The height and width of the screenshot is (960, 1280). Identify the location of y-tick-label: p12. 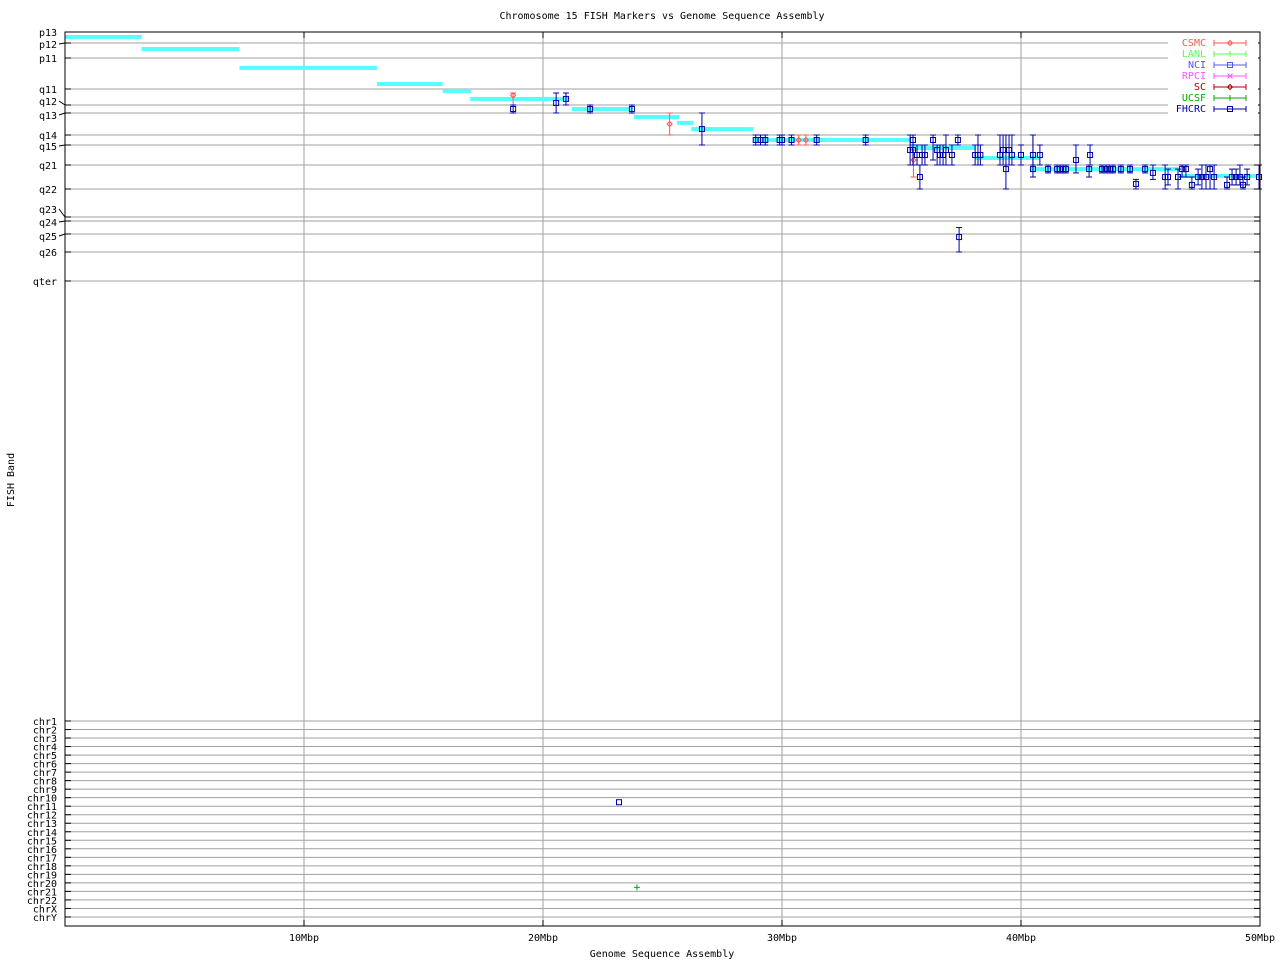
(48, 45).